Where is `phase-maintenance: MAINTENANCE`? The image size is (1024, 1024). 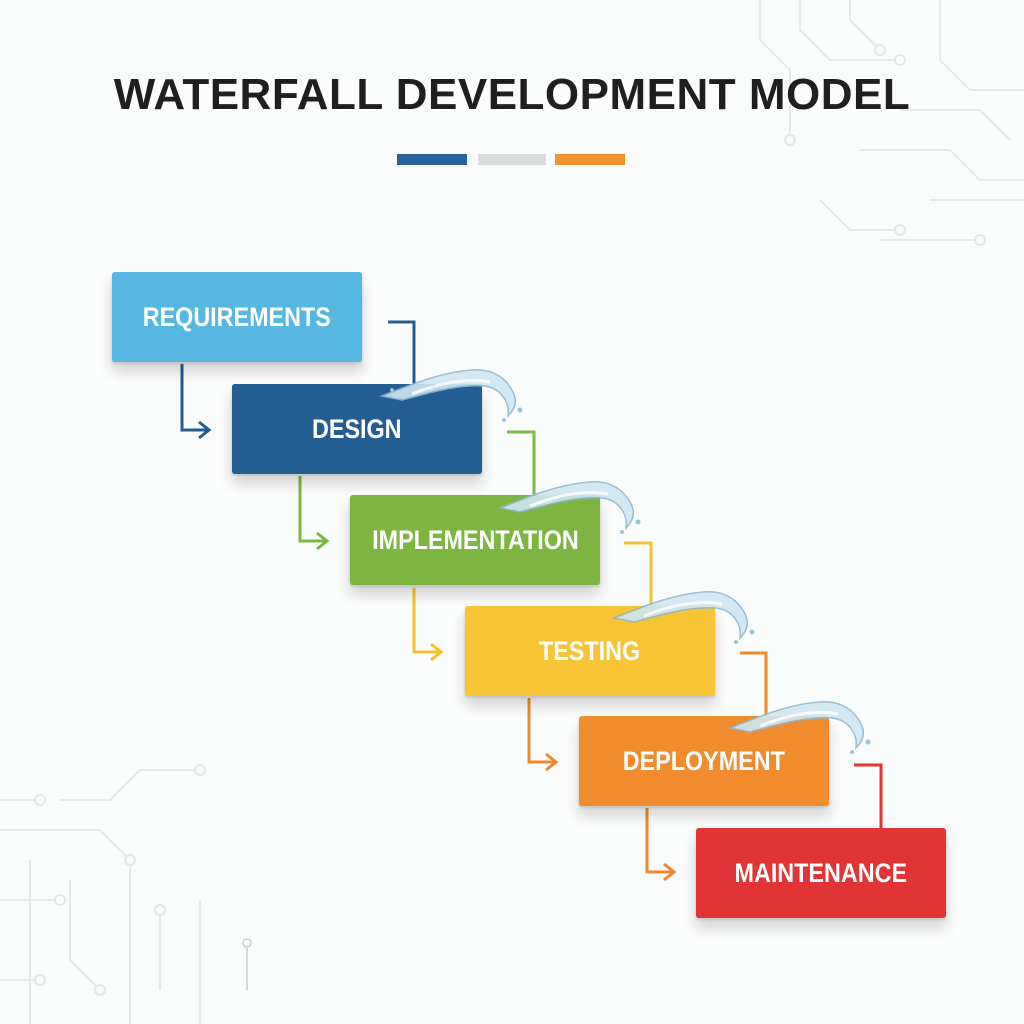
phase-maintenance: MAINTENANCE is located at coordinates (821, 873).